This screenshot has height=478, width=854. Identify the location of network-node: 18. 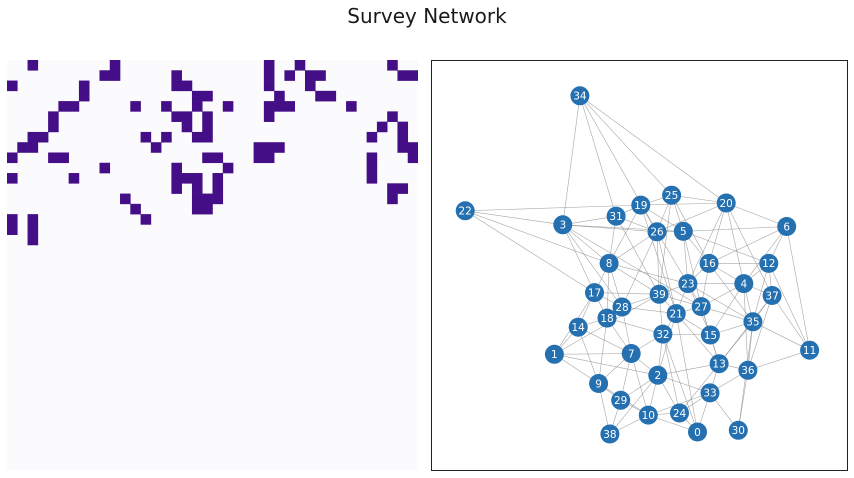
(607, 318).